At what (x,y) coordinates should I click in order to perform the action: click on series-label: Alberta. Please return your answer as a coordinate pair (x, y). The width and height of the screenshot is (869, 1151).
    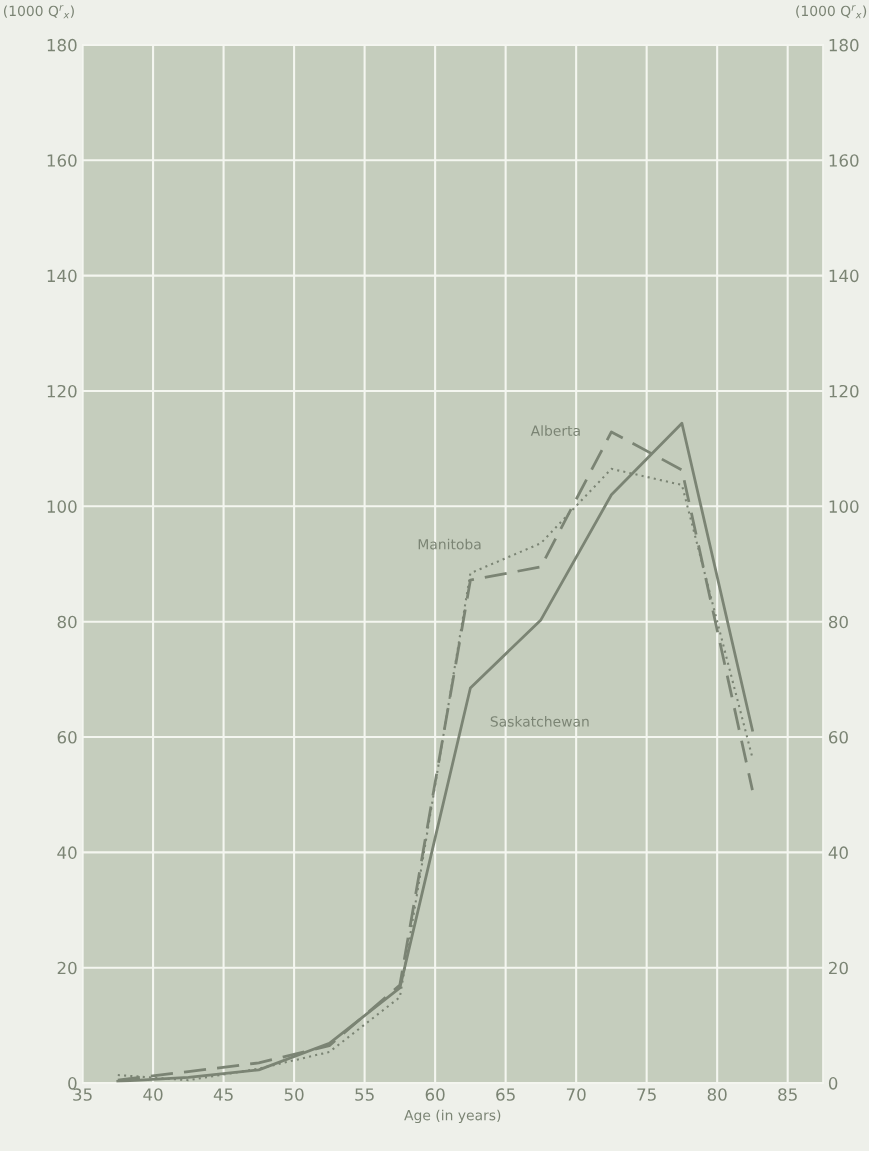
    Looking at the image, I should click on (555, 430).